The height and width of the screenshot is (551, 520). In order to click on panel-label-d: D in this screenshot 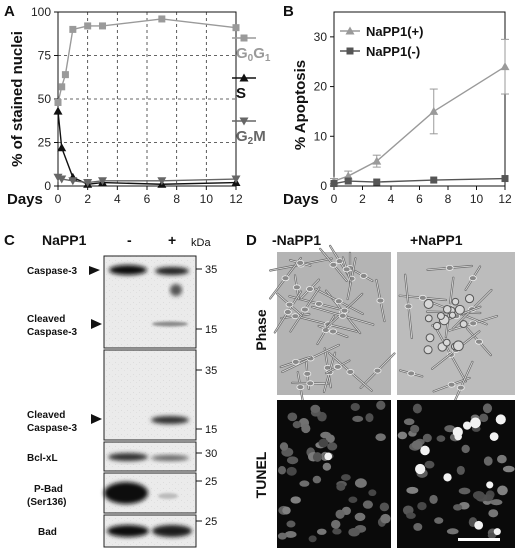, I will do `click(251, 240)`.